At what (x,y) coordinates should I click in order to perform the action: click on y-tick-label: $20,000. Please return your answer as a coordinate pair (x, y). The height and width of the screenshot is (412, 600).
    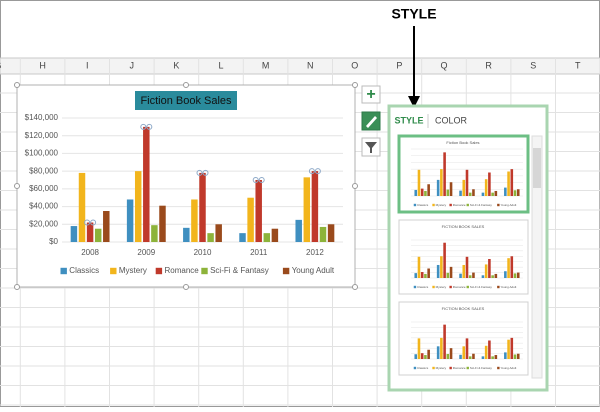
    Looking at the image, I should click on (43, 223).